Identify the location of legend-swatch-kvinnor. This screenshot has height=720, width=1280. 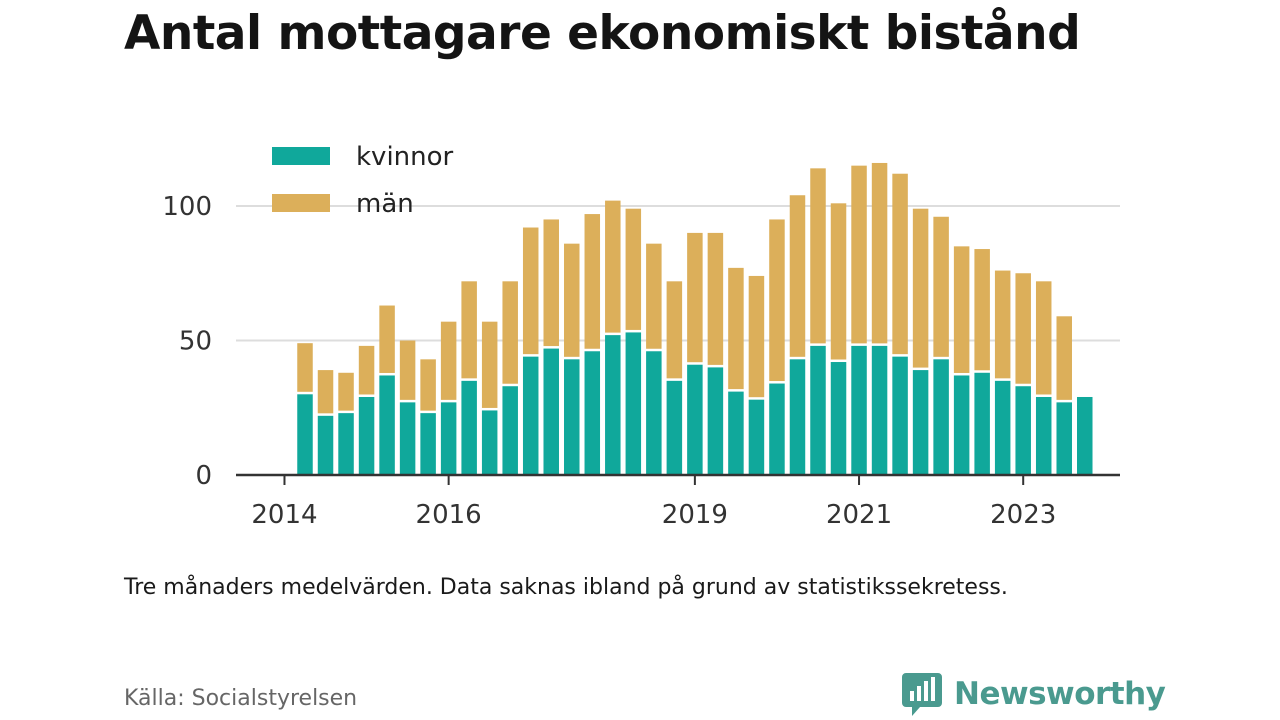
(301, 156).